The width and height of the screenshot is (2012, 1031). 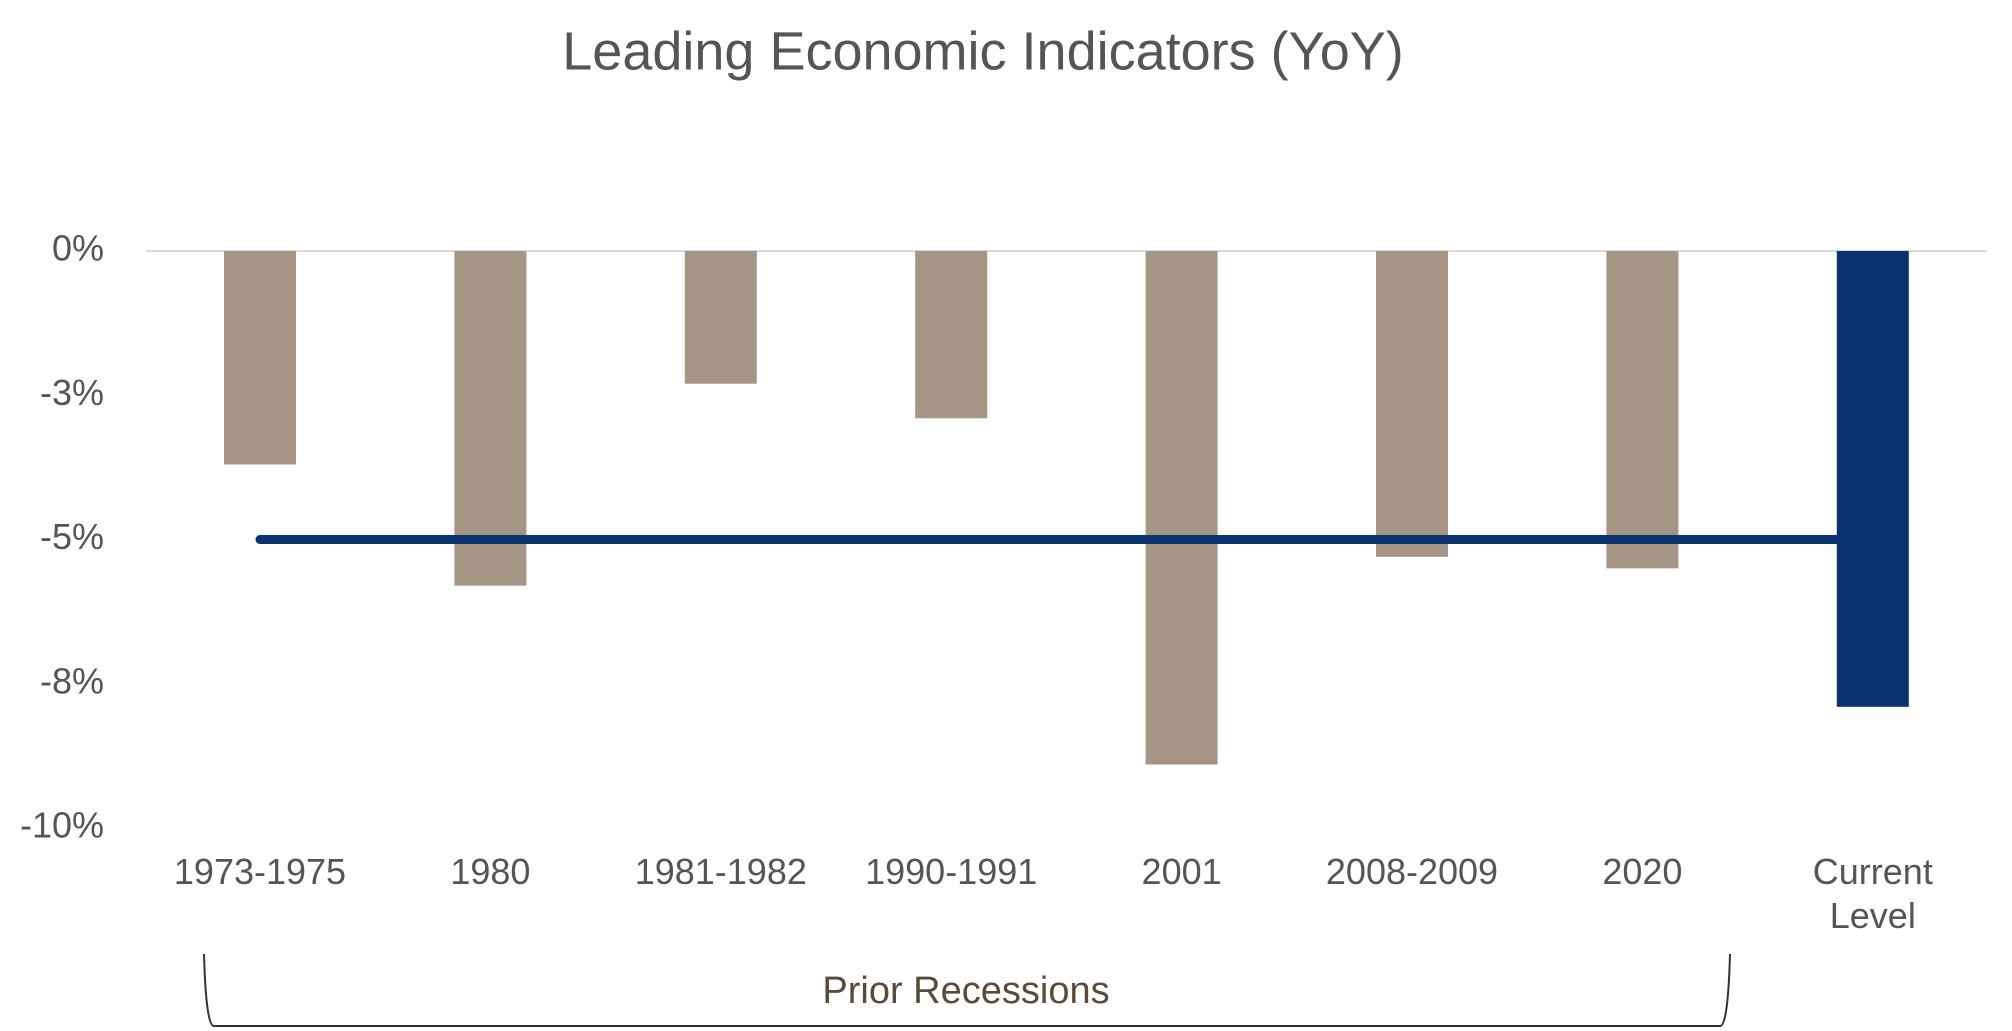 I want to click on x-tick-label: 2001, so click(x=1181, y=871).